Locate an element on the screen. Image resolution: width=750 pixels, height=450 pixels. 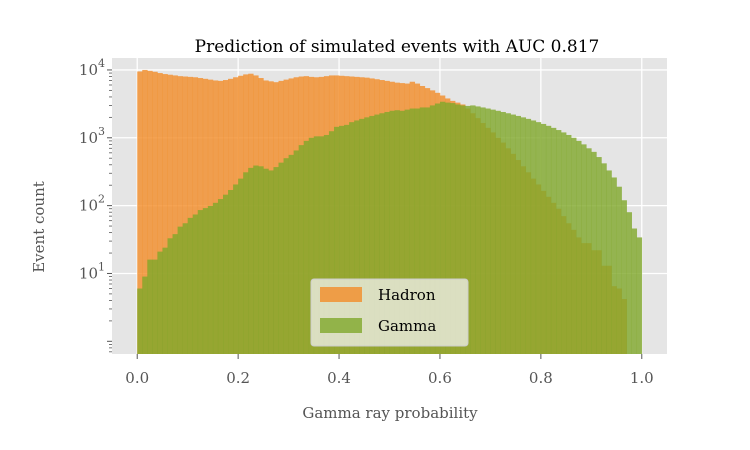
x-tick-label: 1.0 is located at coordinates (642, 378).